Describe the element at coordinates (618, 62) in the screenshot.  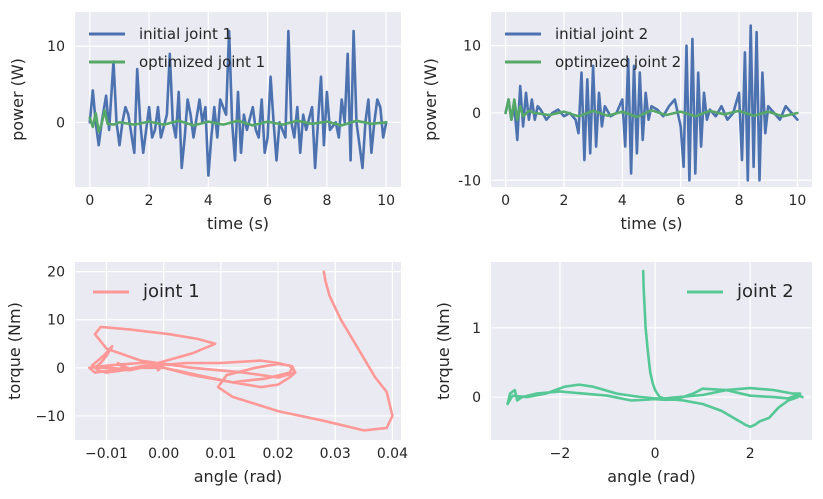
I see `legend-label: optimized joint 2` at that location.